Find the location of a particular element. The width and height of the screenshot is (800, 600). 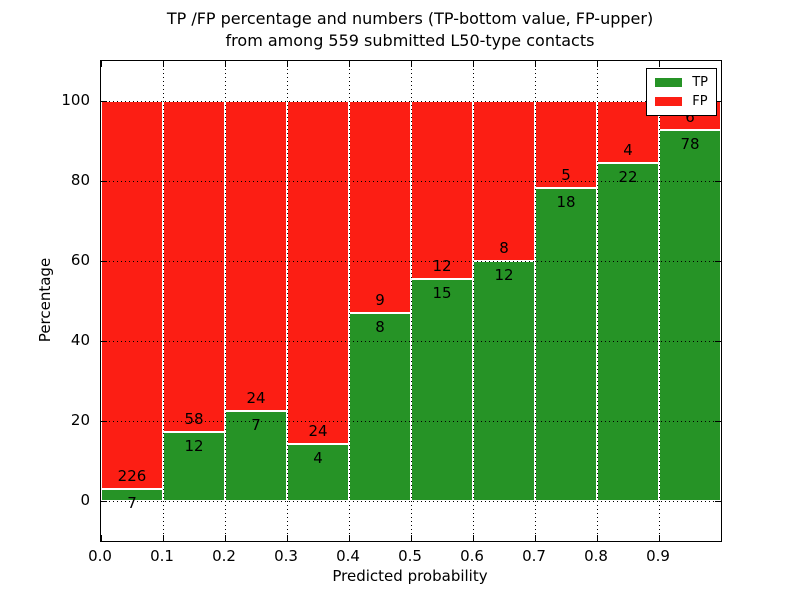

tp-count-label: 8 is located at coordinates (380, 326).